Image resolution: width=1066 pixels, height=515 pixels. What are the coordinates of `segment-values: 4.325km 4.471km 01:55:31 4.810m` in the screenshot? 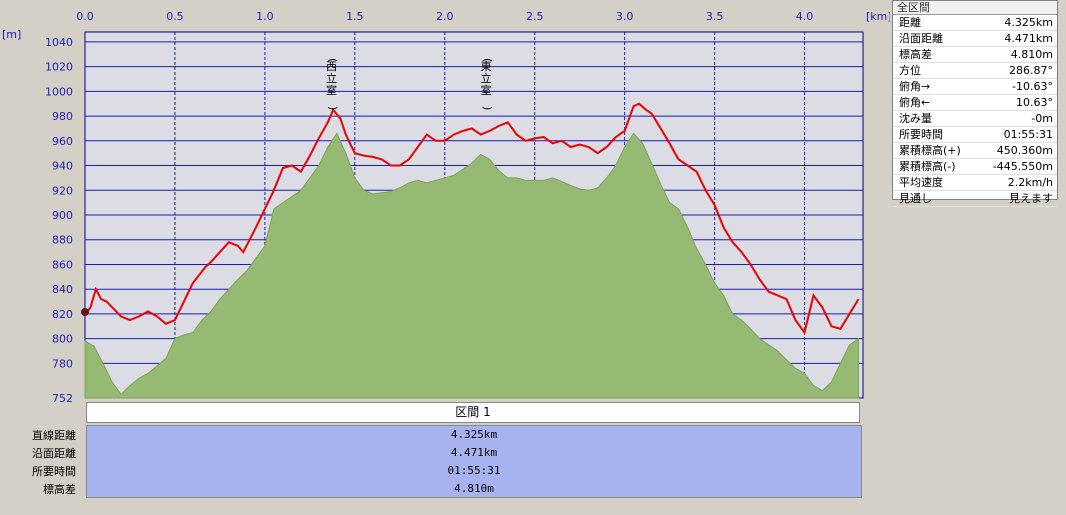 It's located at (474, 461).